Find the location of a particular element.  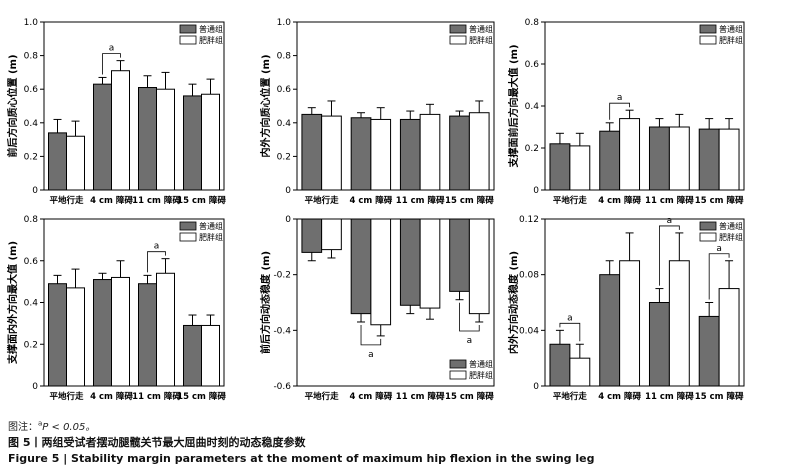

x-tick-label: 平地行走 is located at coordinates (570, 200).